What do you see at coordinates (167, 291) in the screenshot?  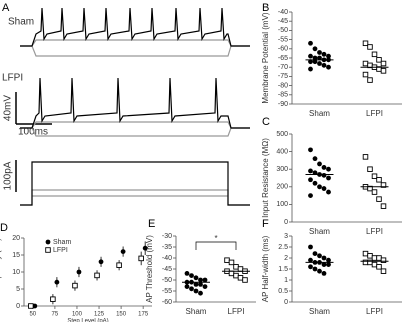 I see `y-tick-label: -55` at bounding box center [167, 291].